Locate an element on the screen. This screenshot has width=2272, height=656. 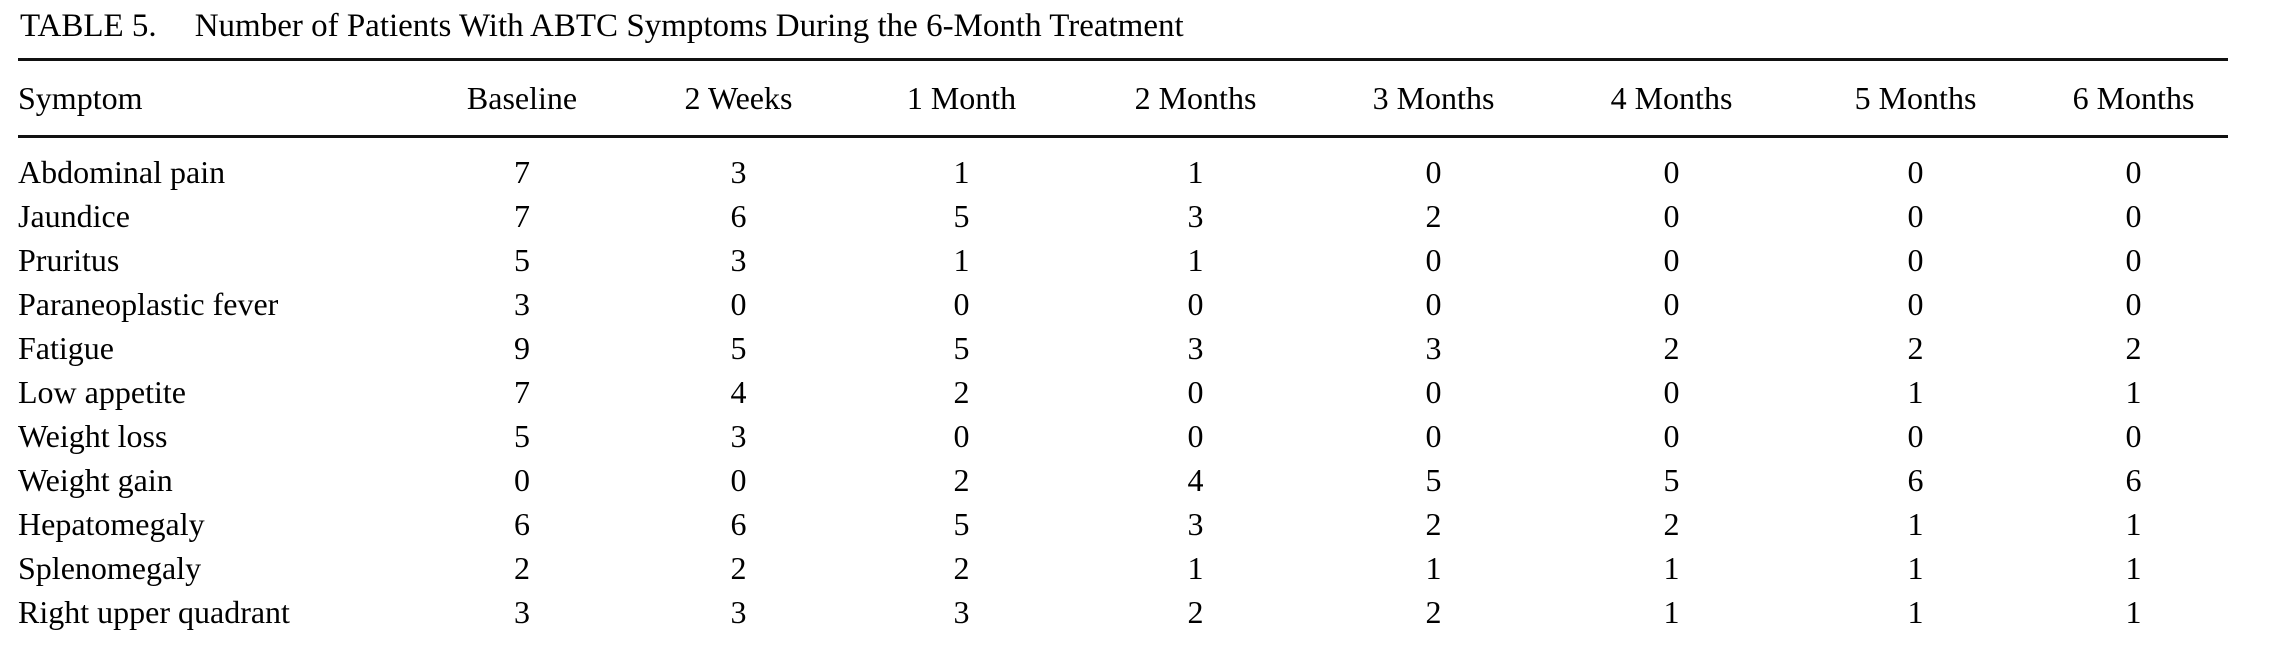
symptom-cell: Low appetite is located at coordinates (102, 392).